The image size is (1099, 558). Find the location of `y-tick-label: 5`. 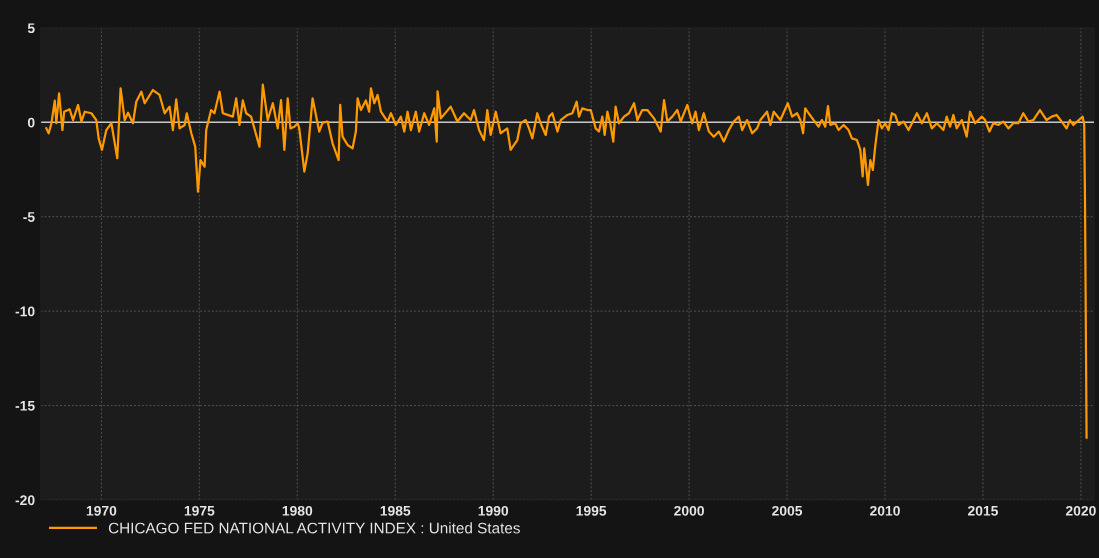

y-tick-label: 5 is located at coordinates (31, 28).